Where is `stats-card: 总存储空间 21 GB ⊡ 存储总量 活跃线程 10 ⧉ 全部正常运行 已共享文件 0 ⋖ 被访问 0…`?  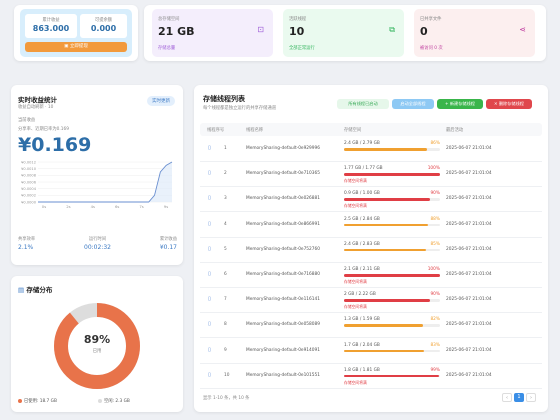
stats-card: 总存储空间 21 GB ⊡ 存储总量 活跃线程 10 ⧉ 全部正常运行 已共享文件 0 ⋖ 被访问 0… is located at coordinates (345, 33).